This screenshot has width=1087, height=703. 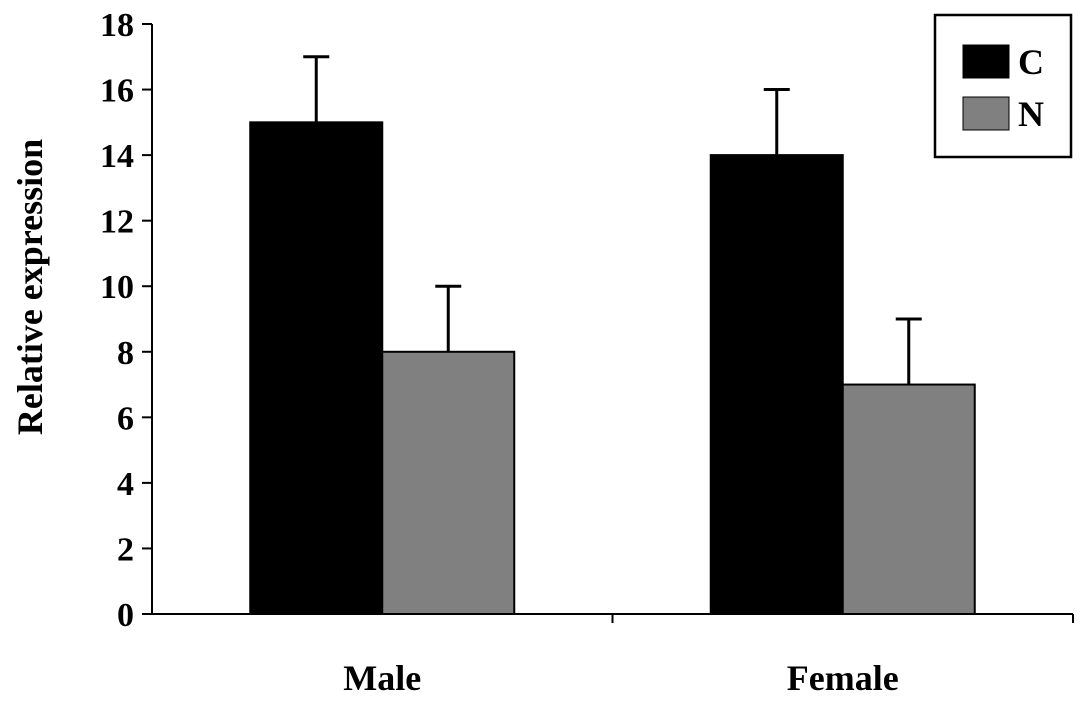 What do you see at coordinates (843, 678) in the screenshot?
I see `x-tick-label: Female` at bounding box center [843, 678].